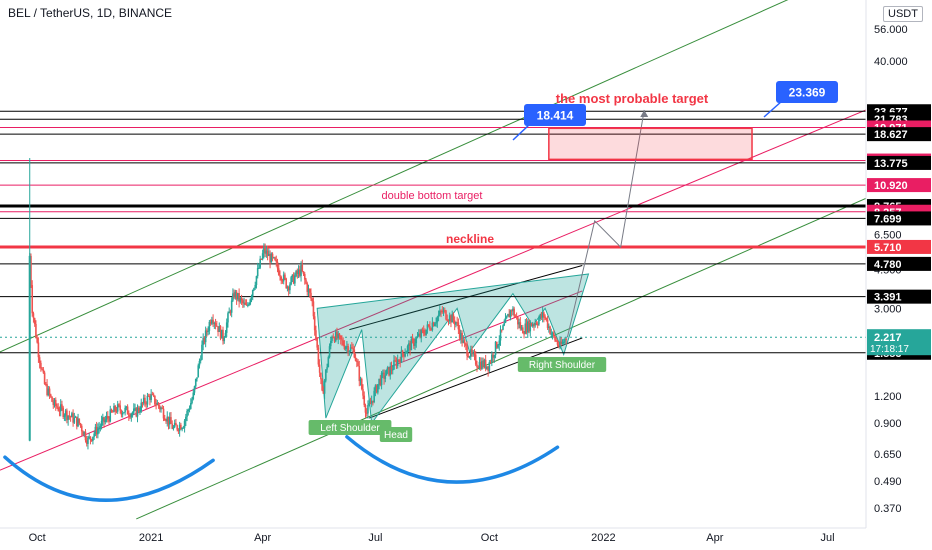 Image resolution: width=932 pixels, height=550 pixels. What do you see at coordinates (888, 298) in the screenshot?
I see `level-price-label-12: 3.391` at bounding box center [888, 298].